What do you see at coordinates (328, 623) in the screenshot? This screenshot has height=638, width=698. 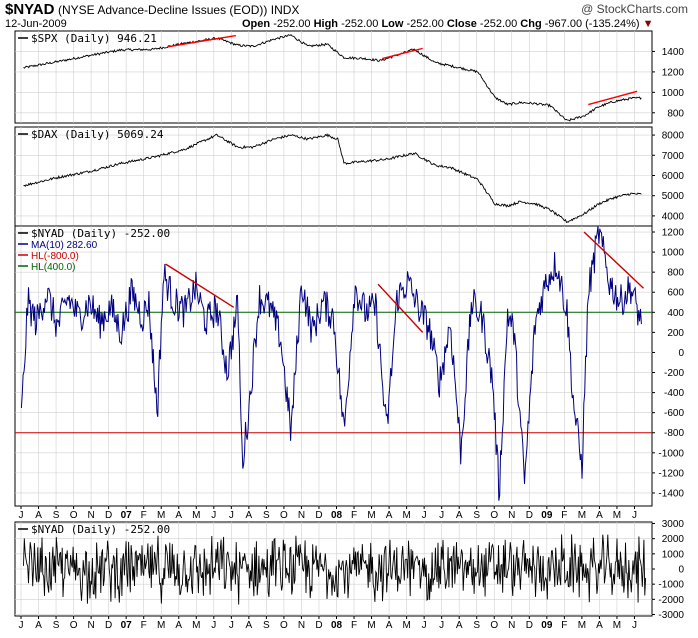 I see `x-axis-1: J A S O N D 07 F M A M J J A S O N D 08 F M A M J J A S O N D 09 F M A M J` at bounding box center [328, 623].